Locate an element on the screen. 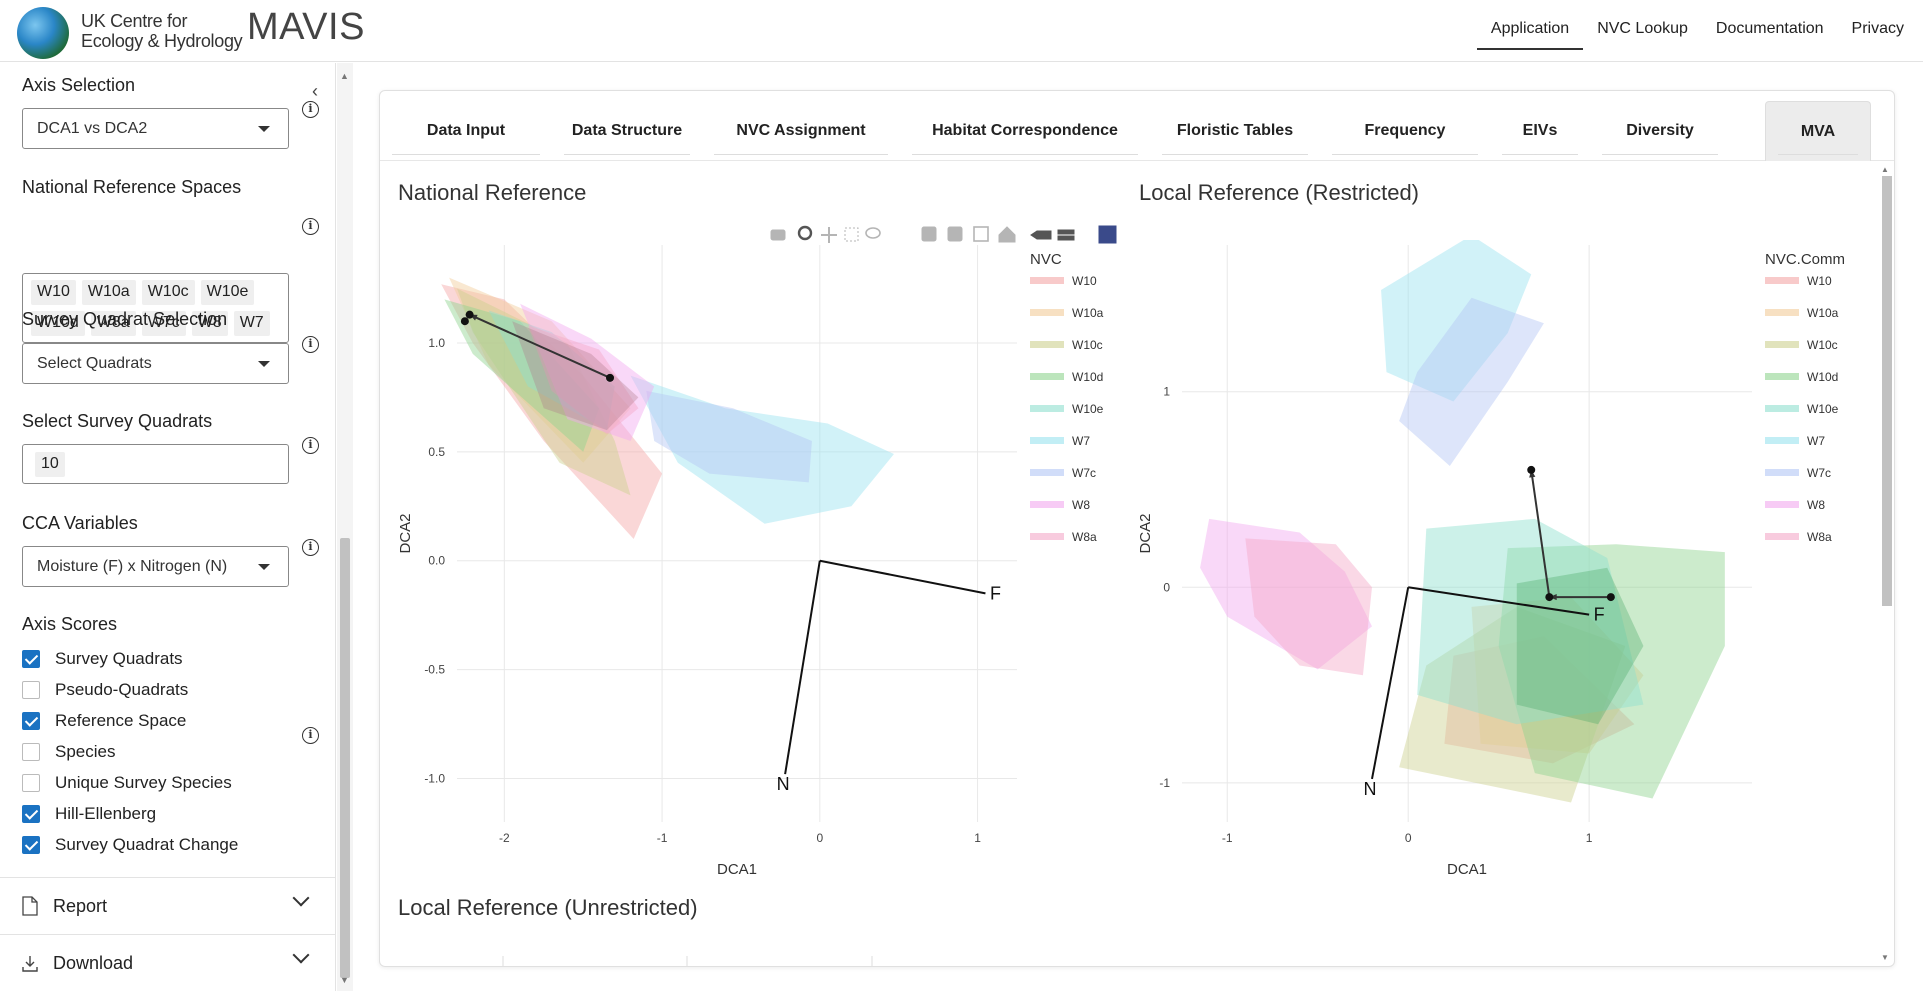 The width and height of the screenshot is (1923, 991). legend-item-w8a: W8a is located at coordinates (1063, 537).